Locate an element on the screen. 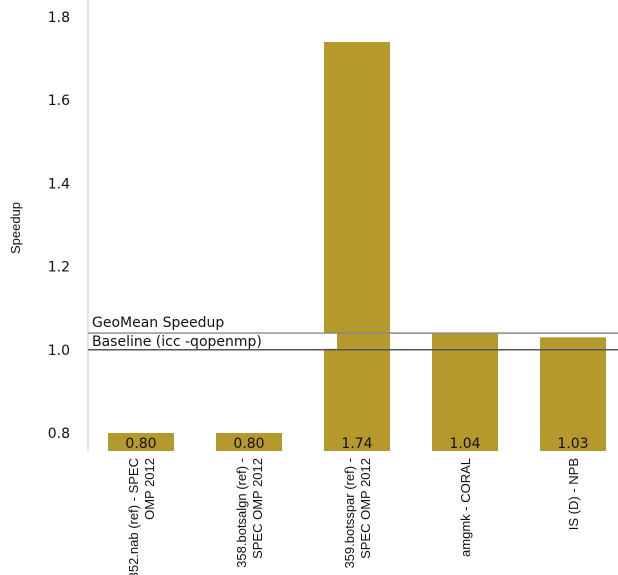 This screenshot has width=618, height=575. bar-value-label: 1.04 is located at coordinates (464, 444).